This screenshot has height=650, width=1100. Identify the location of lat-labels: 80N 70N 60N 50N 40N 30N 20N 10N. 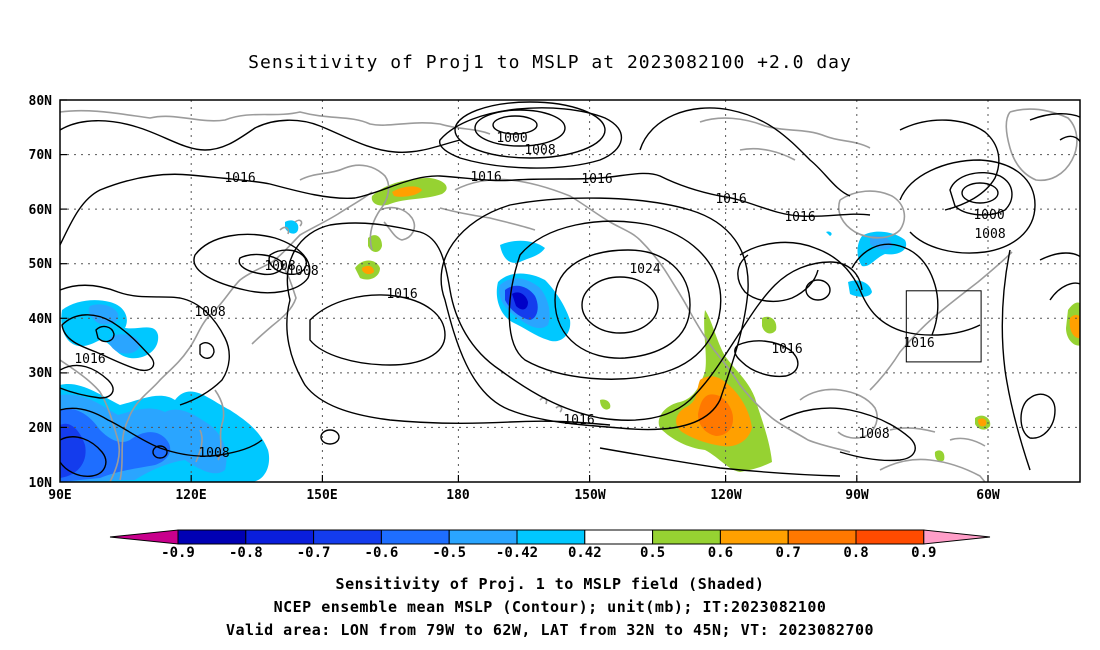
(41, 292).